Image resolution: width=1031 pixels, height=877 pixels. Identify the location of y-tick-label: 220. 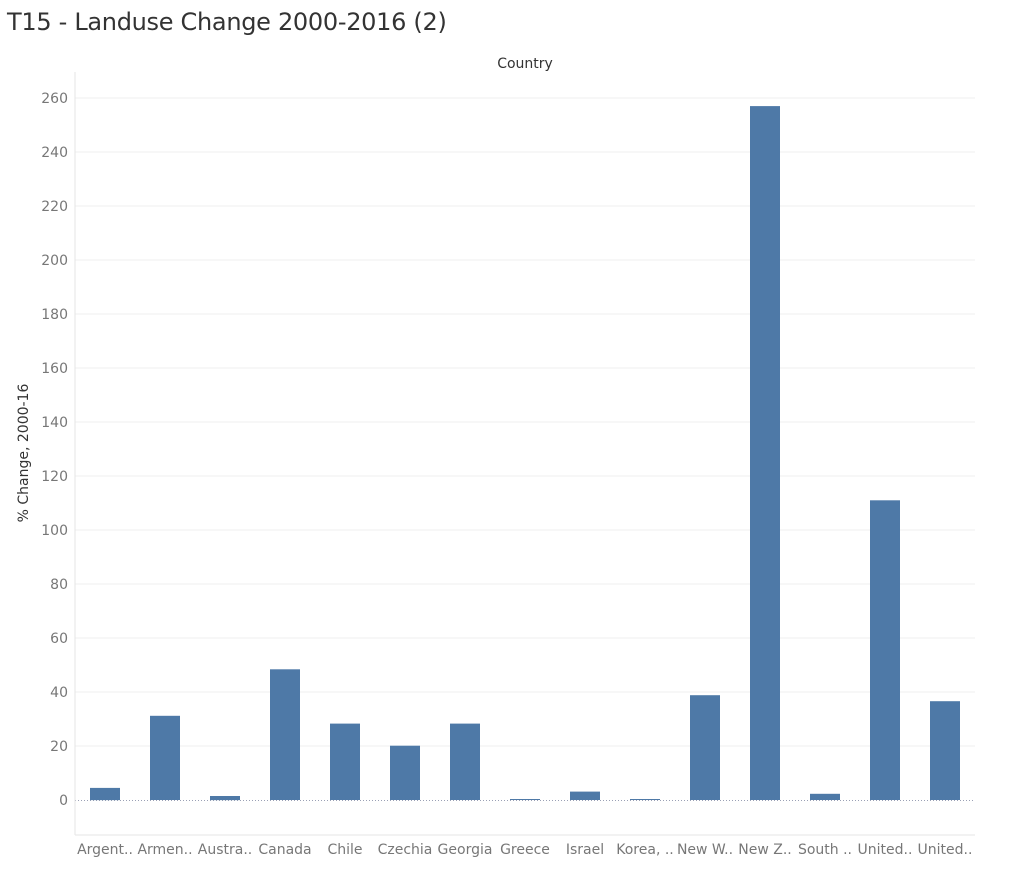
(54, 207).